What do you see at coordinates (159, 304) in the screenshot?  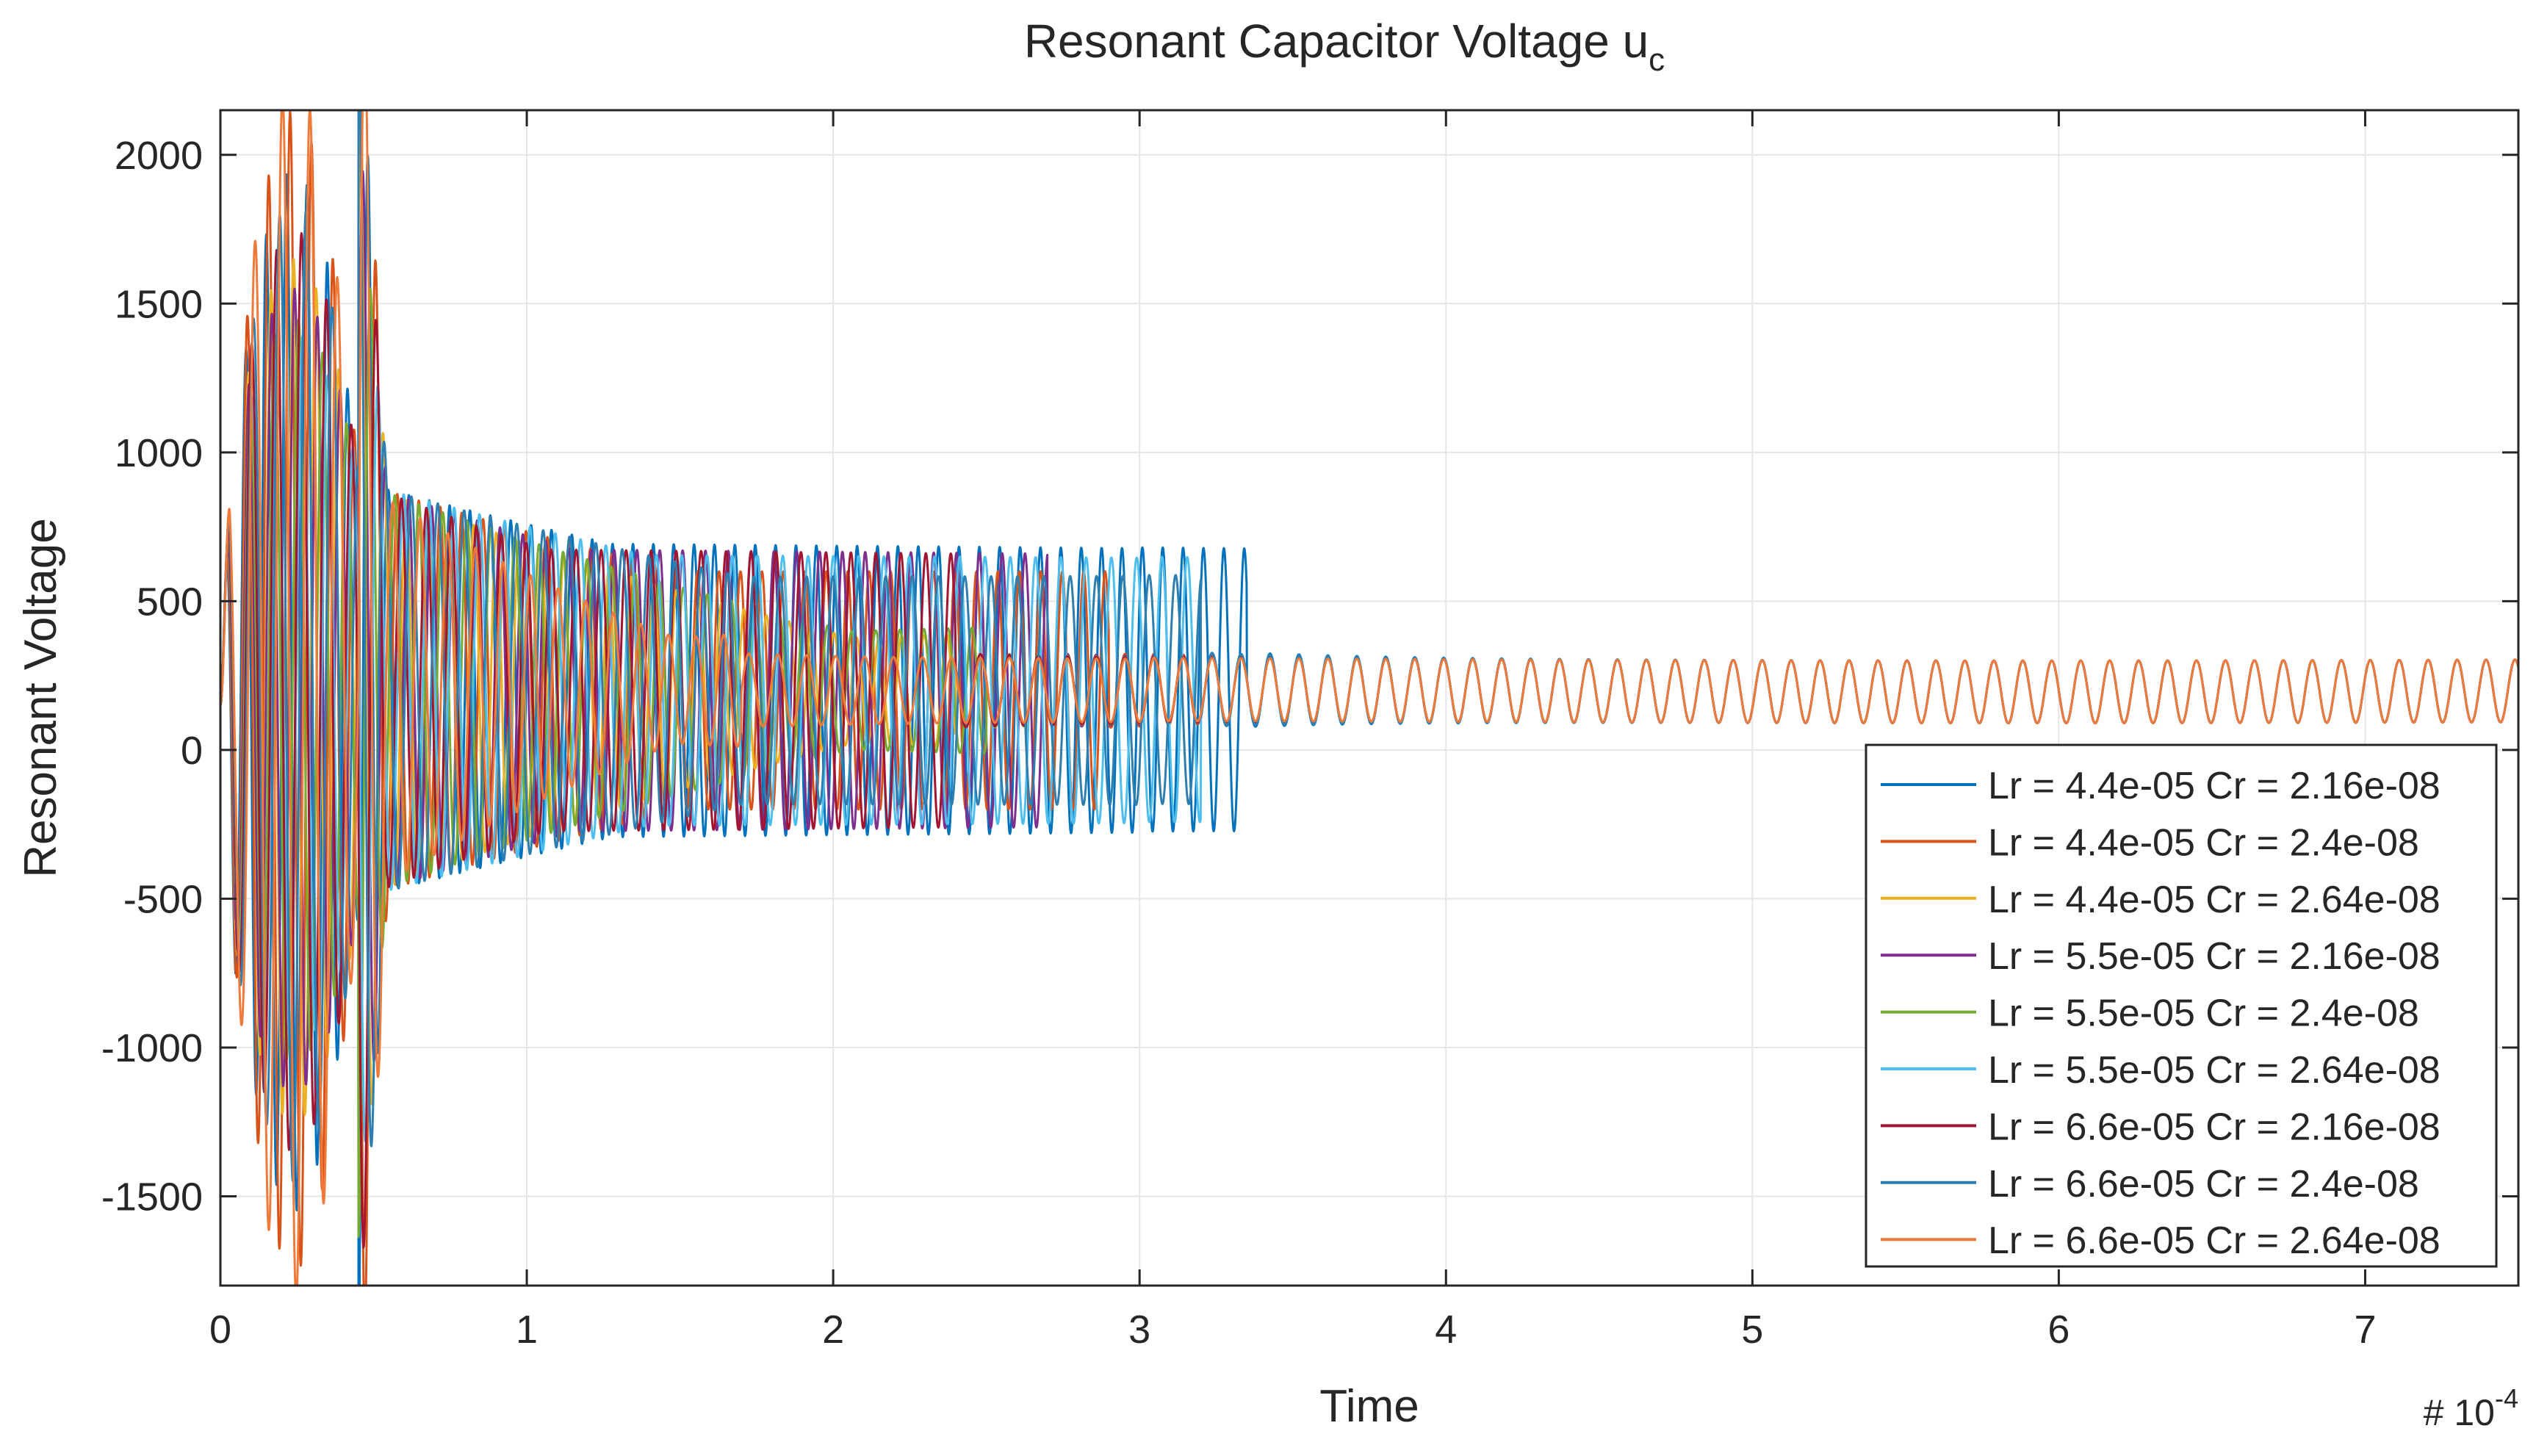 I see `y-tick-label: 1500` at bounding box center [159, 304].